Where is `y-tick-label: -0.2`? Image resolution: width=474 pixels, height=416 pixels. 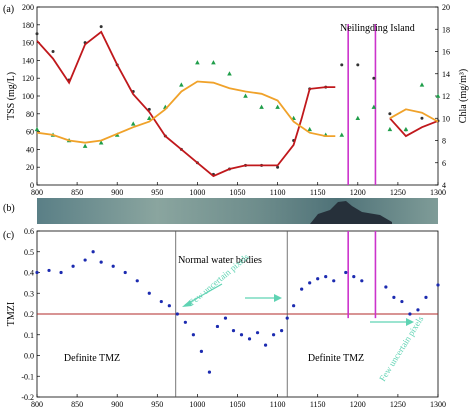
y-tick-label: -0.2 is located at coordinates (27, 397).